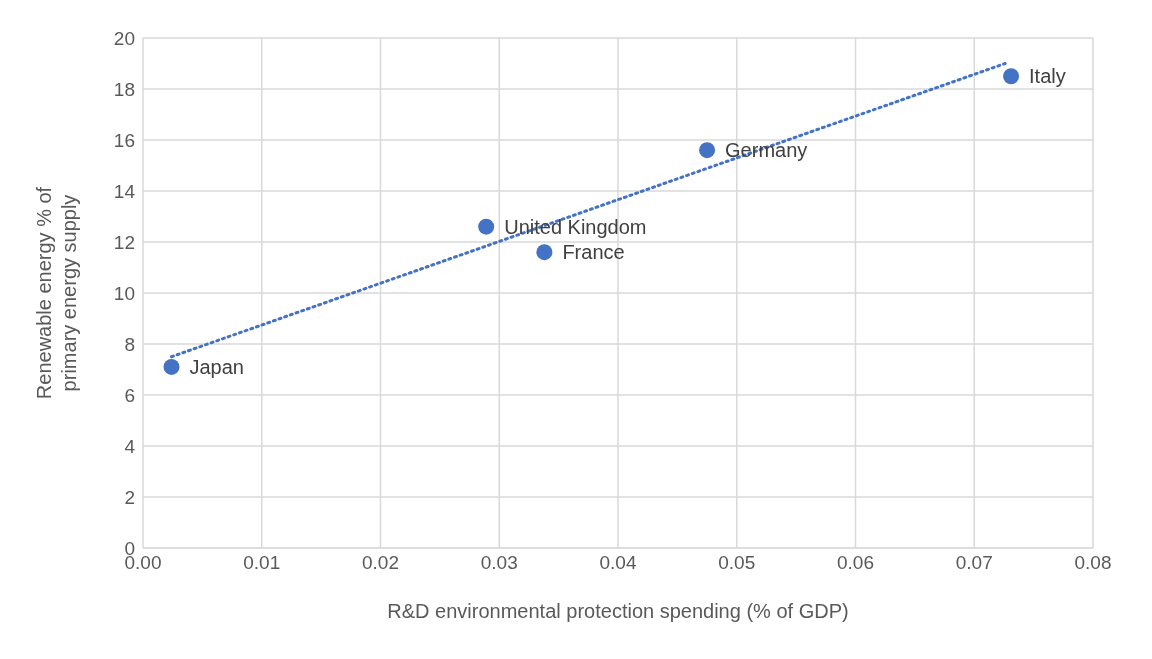 The width and height of the screenshot is (1152, 659). I want to click on y-tick-label: 16, so click(124, 140).